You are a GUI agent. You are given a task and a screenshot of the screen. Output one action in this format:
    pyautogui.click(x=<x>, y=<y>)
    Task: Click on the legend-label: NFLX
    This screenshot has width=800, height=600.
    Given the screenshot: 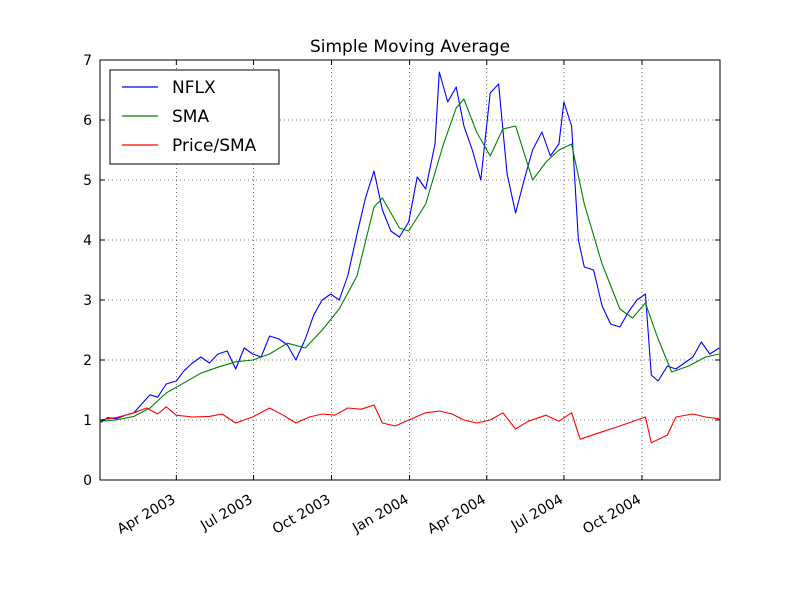 What is the action you would take?
    pyautogui.click(x=194, y=88)
    